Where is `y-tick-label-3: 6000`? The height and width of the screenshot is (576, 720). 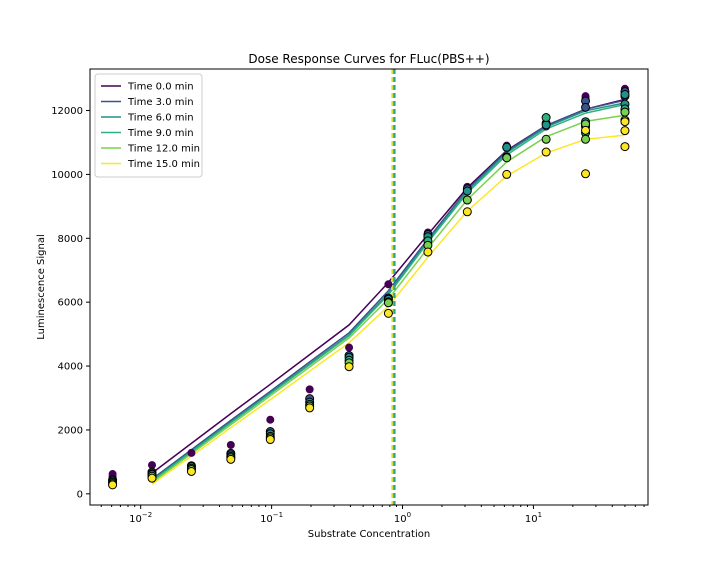 y-tick-label-3: 6000 is located at coordinates (70, 303).